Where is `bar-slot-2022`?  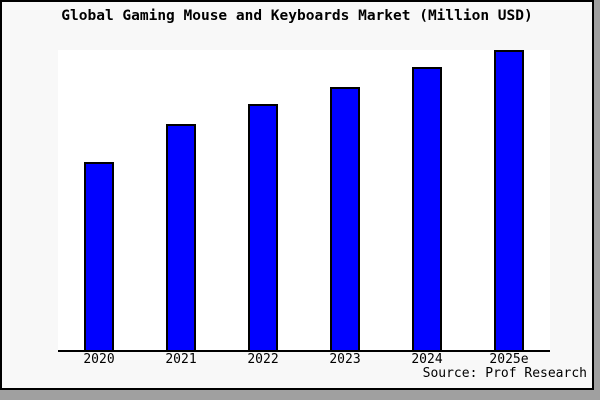
bar-slot-2022 is located at coordinates (263, 200).